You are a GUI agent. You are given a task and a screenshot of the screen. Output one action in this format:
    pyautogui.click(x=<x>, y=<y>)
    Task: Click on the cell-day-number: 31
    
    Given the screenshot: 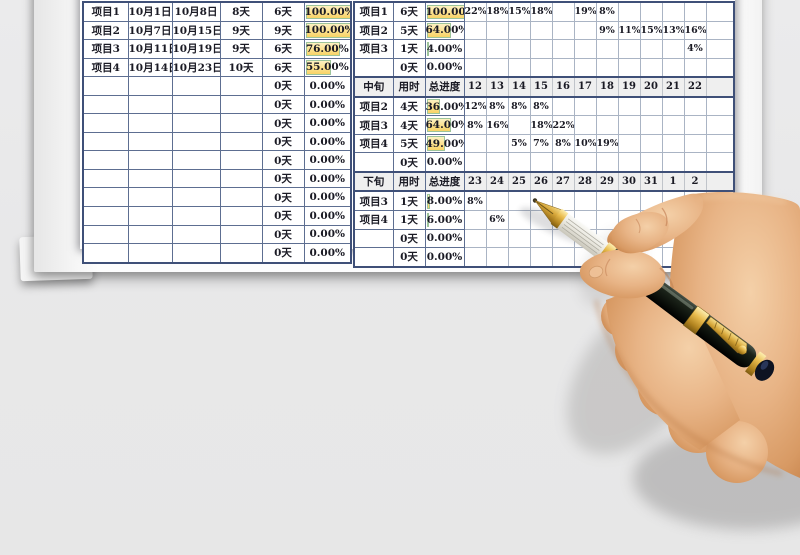 What is the action you would take?
    pyautogui.click(x=651, y=181)
    